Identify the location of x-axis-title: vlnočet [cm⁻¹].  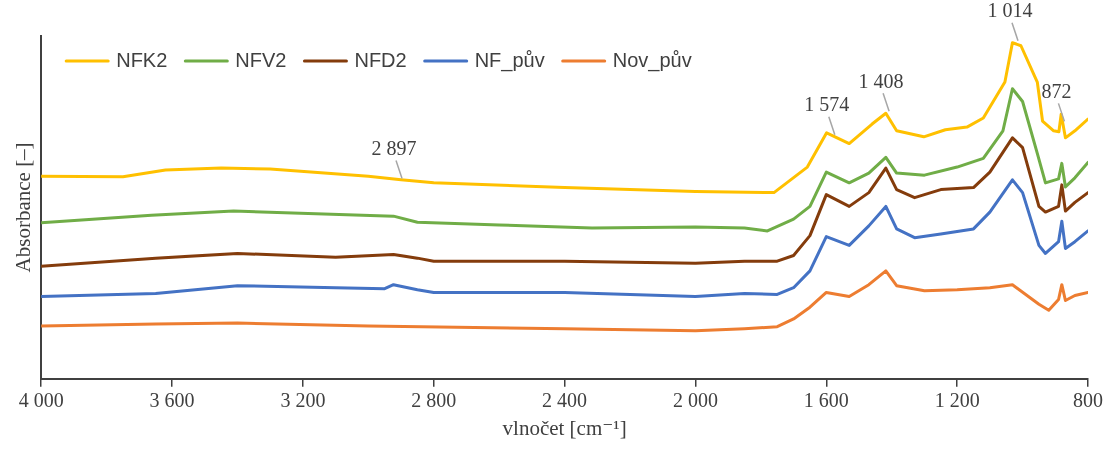
(564, 427).